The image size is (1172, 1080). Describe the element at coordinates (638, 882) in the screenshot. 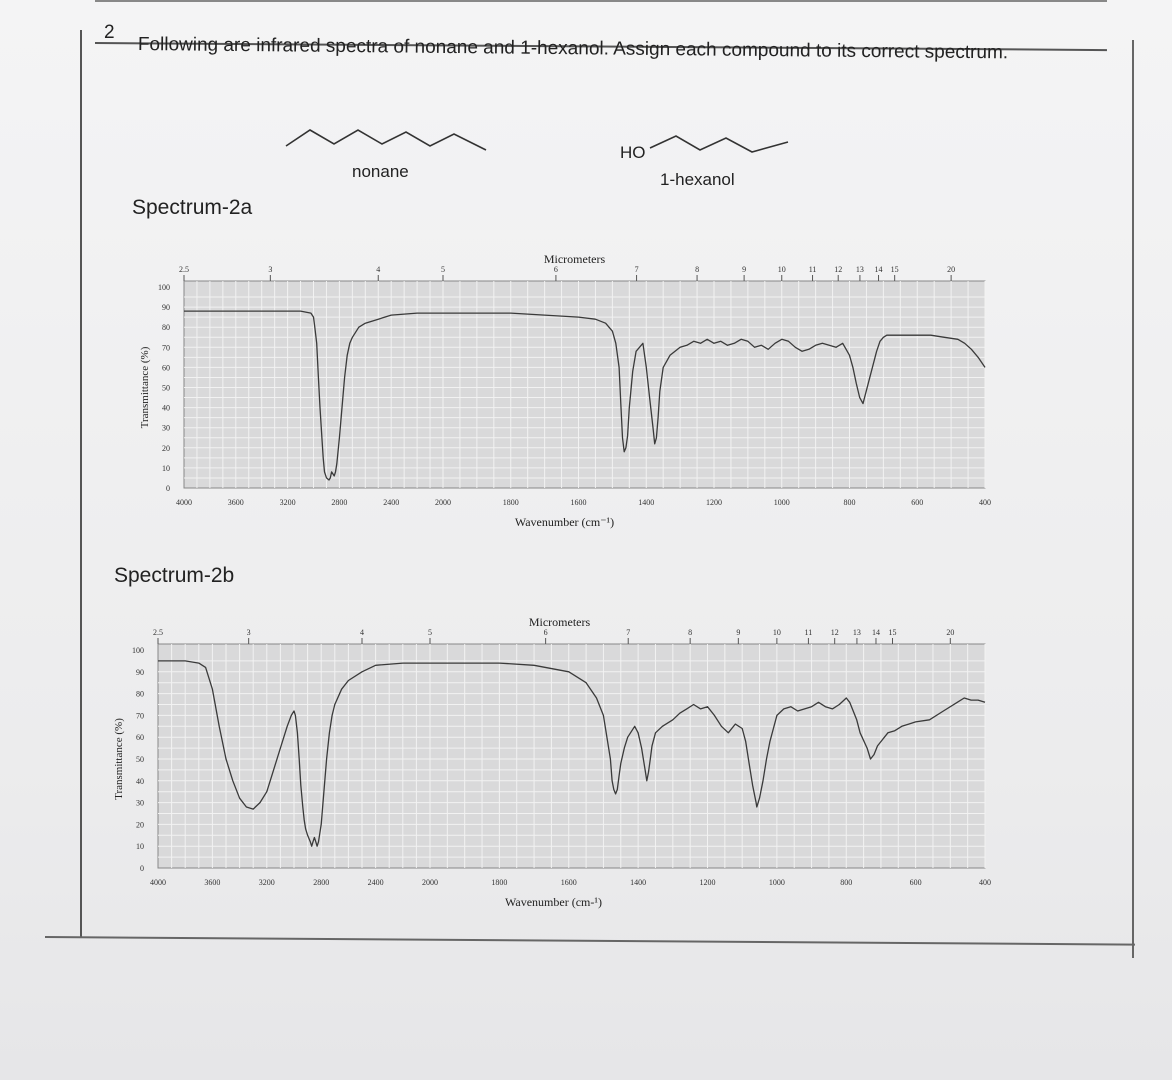

I see `spectrum-2b-xtick-label: 1400` at that location.